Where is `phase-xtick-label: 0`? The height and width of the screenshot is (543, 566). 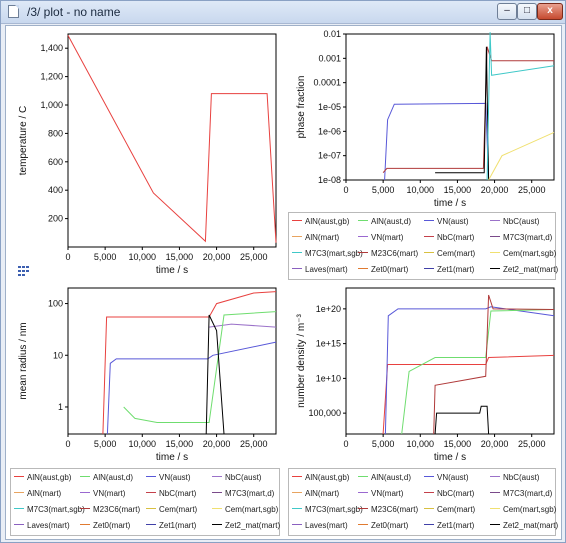
phase-xtick-label: 0 is located at coordinates (345, 190).